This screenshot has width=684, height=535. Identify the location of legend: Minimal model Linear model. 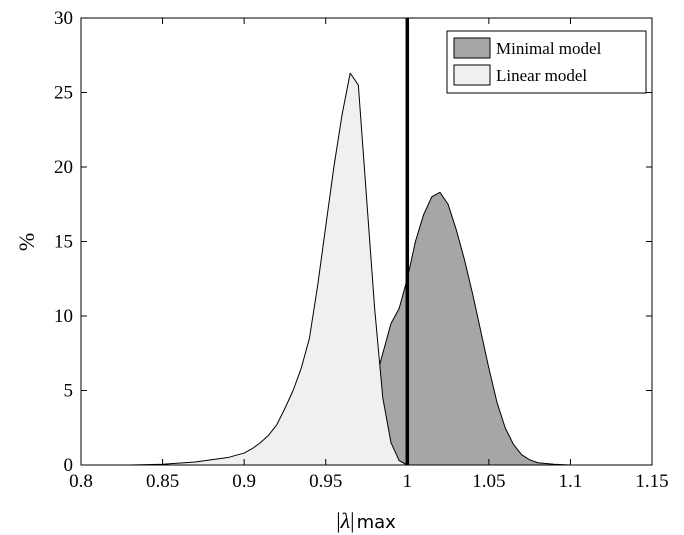
(546, 62).